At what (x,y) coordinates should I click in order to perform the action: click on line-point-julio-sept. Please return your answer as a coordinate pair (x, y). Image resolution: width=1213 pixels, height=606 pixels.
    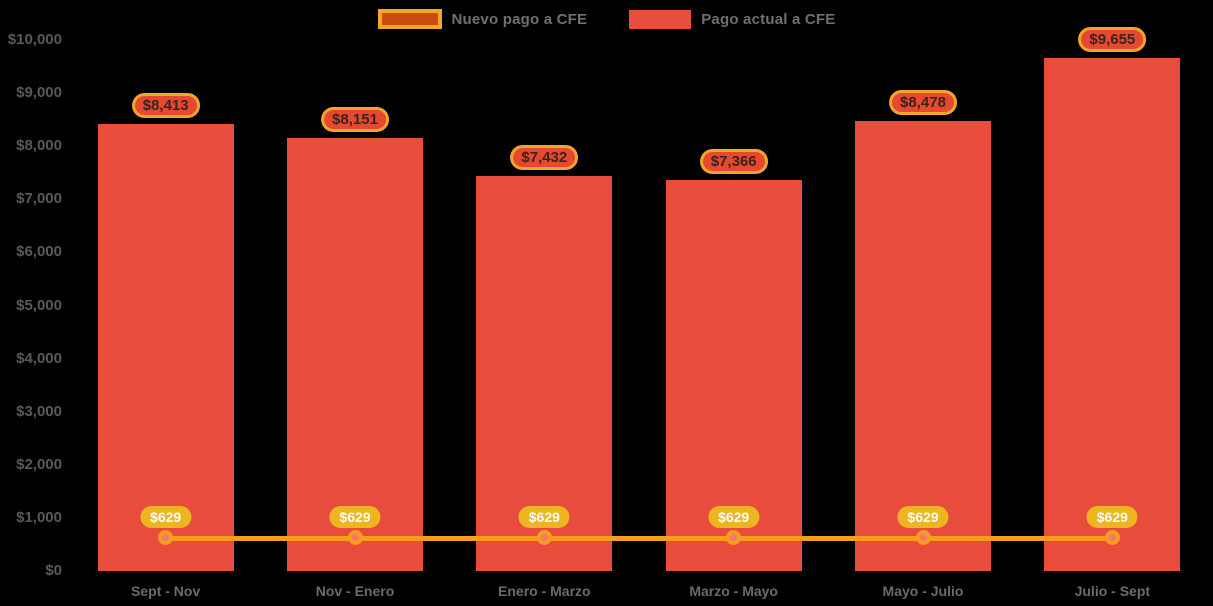
    Looking at the image, I should click on (1112, 538).